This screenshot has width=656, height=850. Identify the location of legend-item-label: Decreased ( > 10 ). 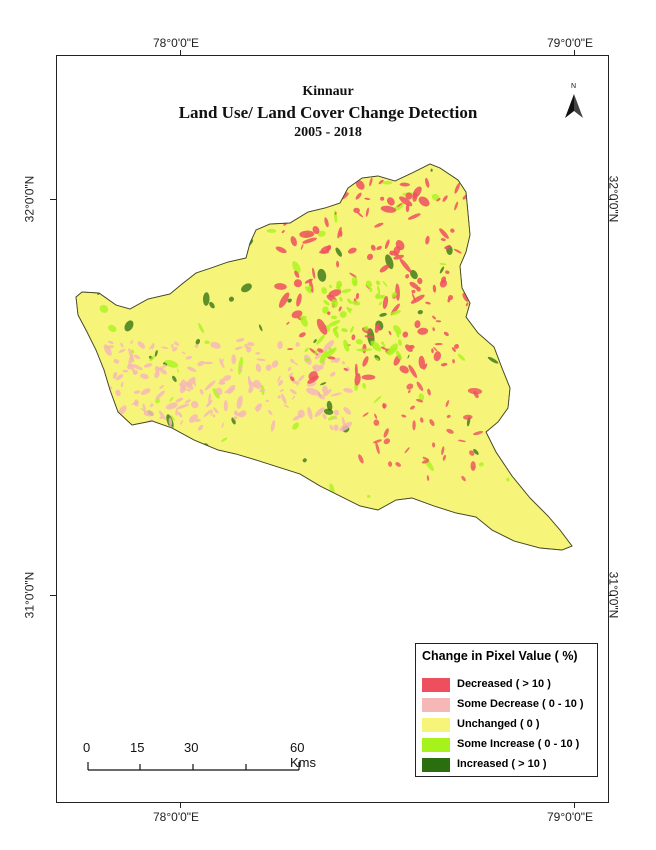
(504, 684).